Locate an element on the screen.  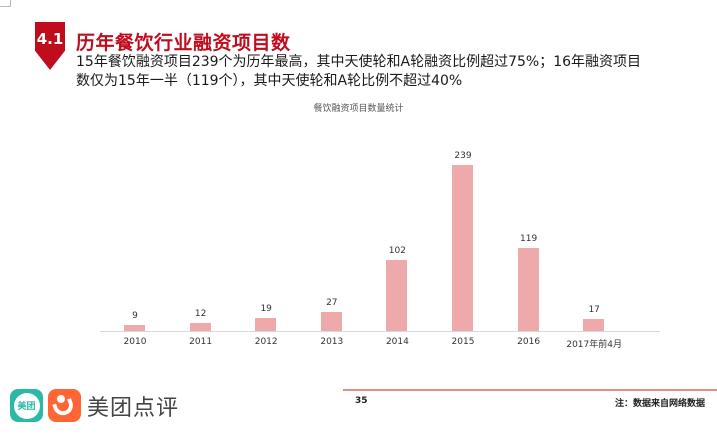
meituan-icon: 美团 is located at coordinates (26, 405).